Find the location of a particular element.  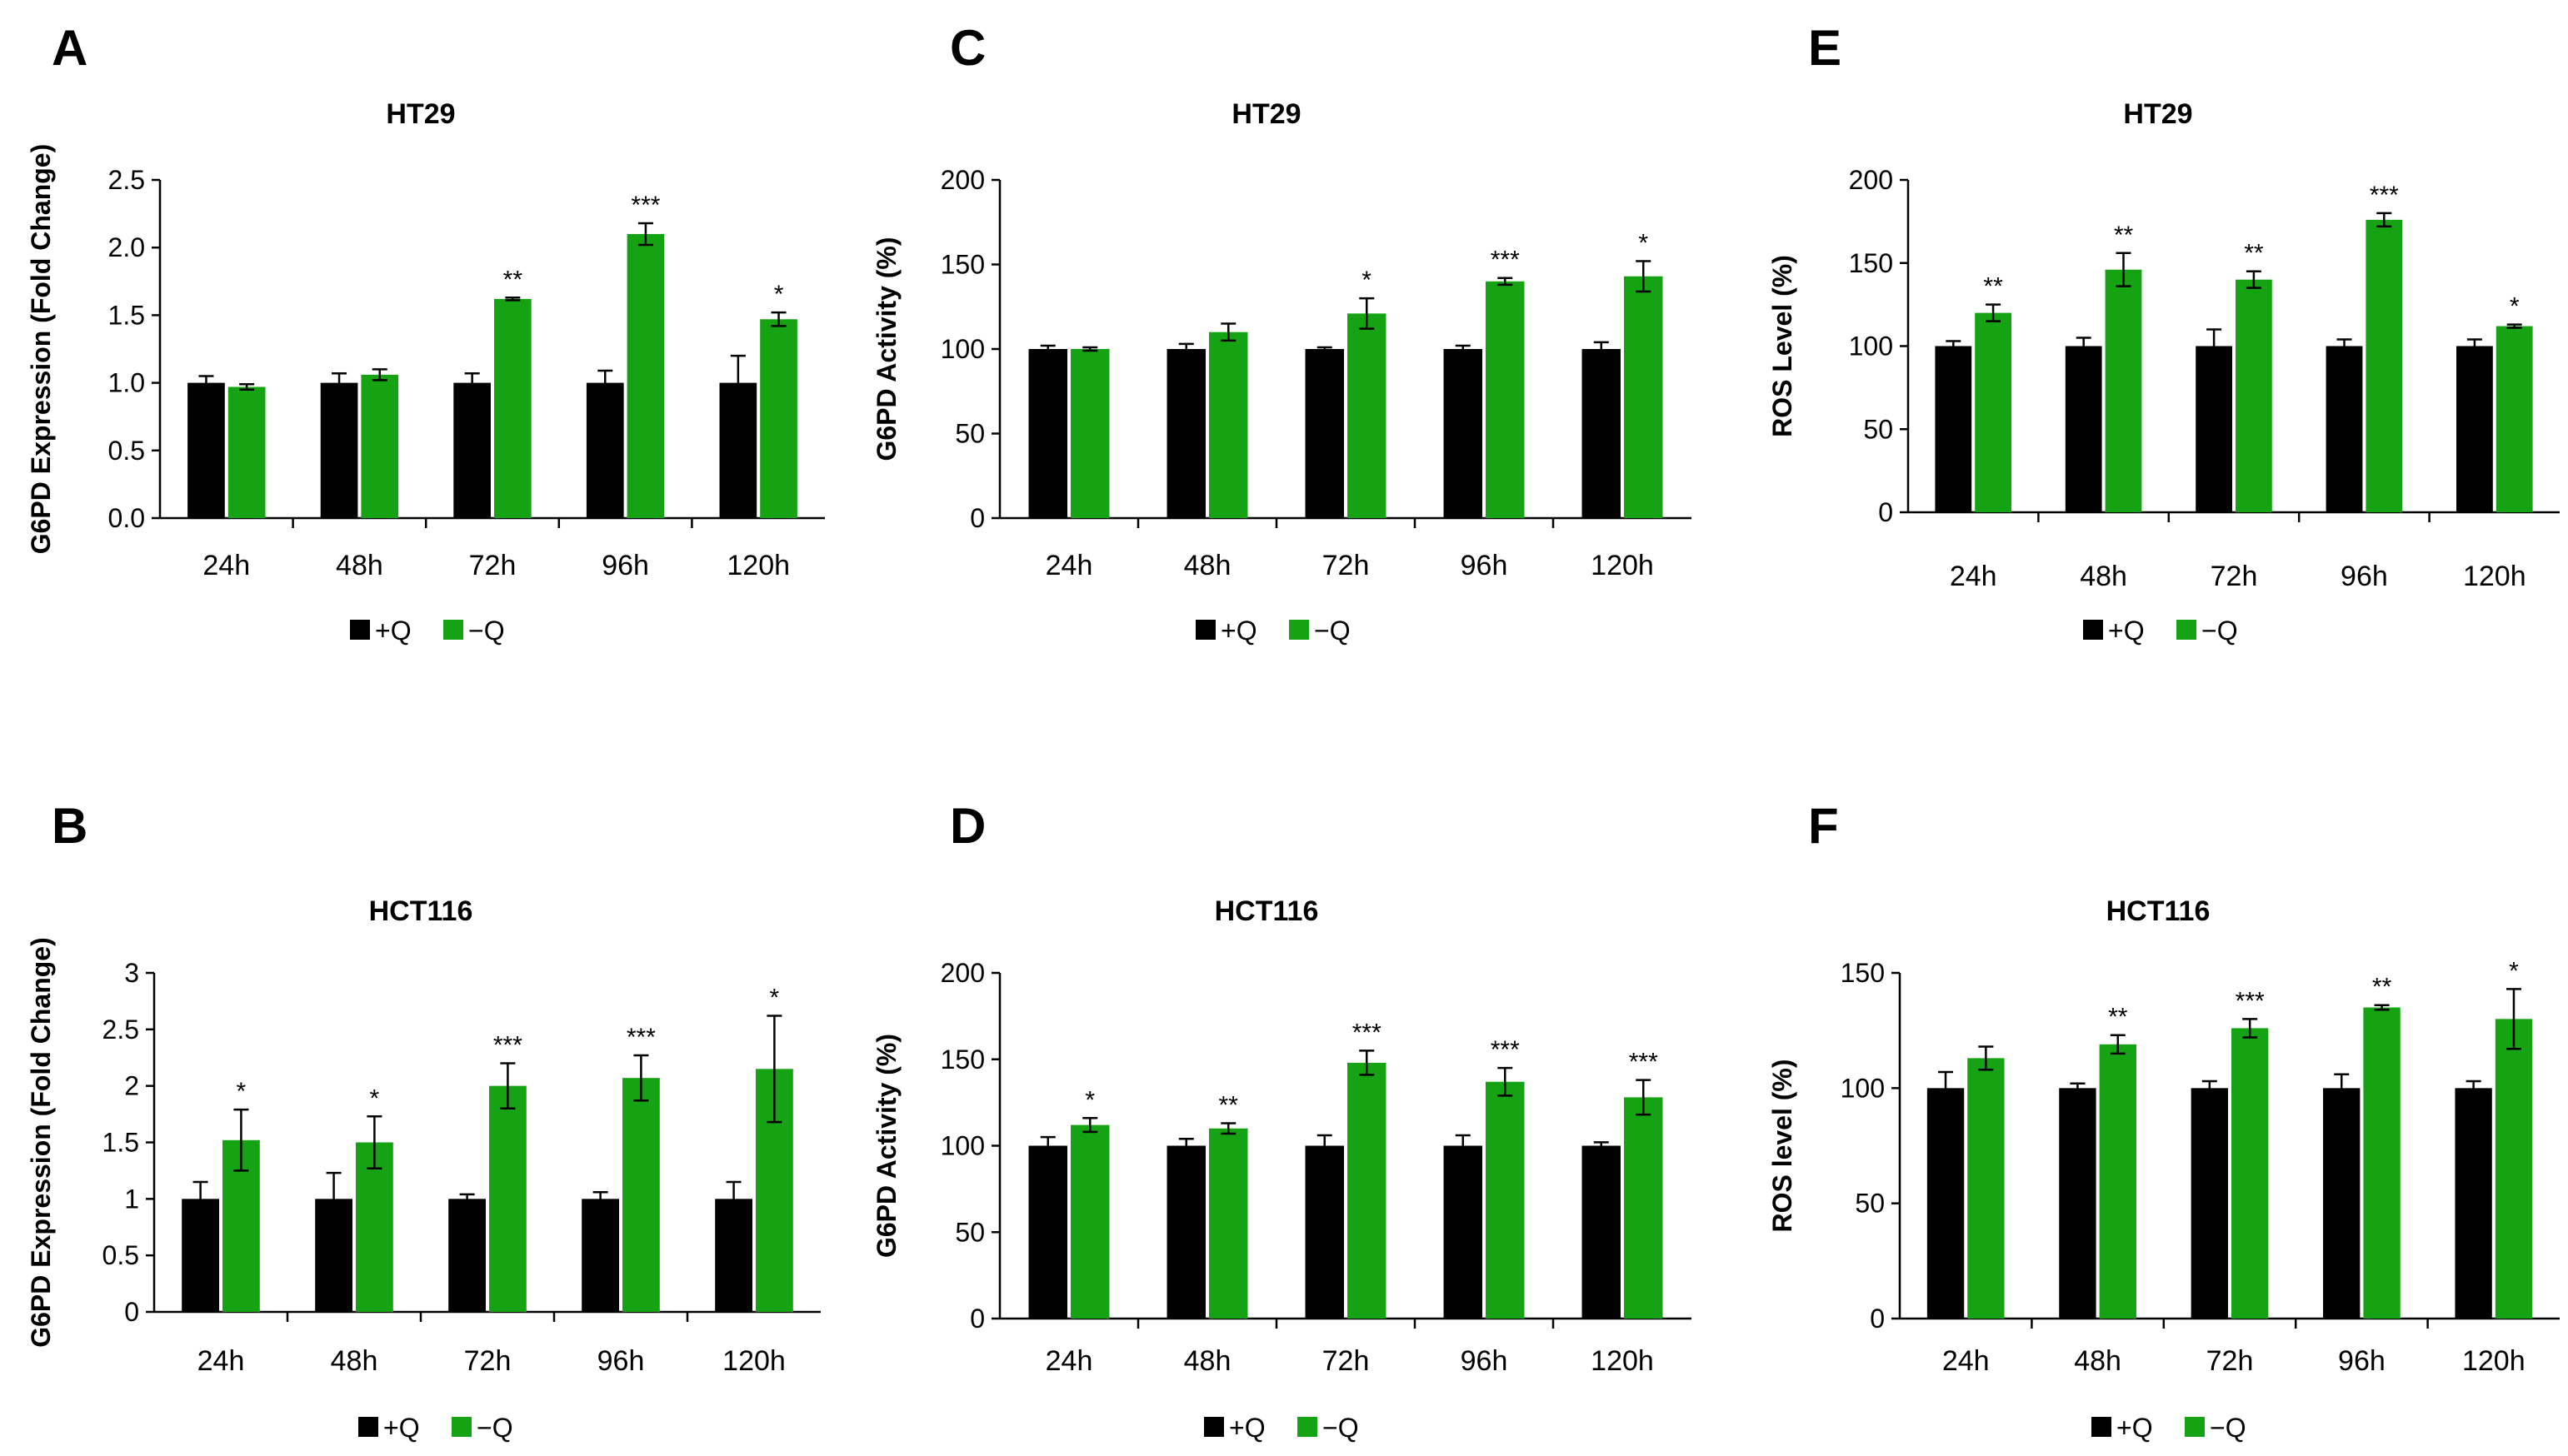

y-tick-label: 150 is located at coordinates (1871, 263).